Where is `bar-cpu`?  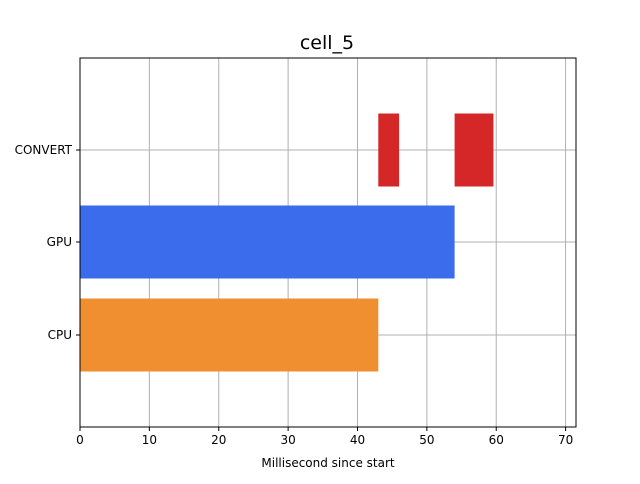 bar-cpu is located at coordinates (229, 335).